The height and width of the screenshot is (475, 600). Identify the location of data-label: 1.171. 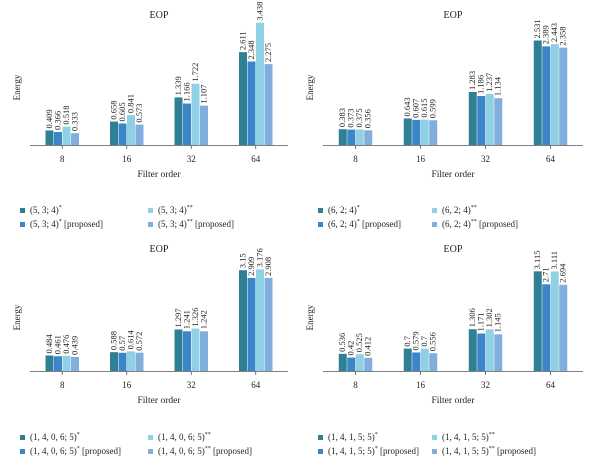
(481, 321).